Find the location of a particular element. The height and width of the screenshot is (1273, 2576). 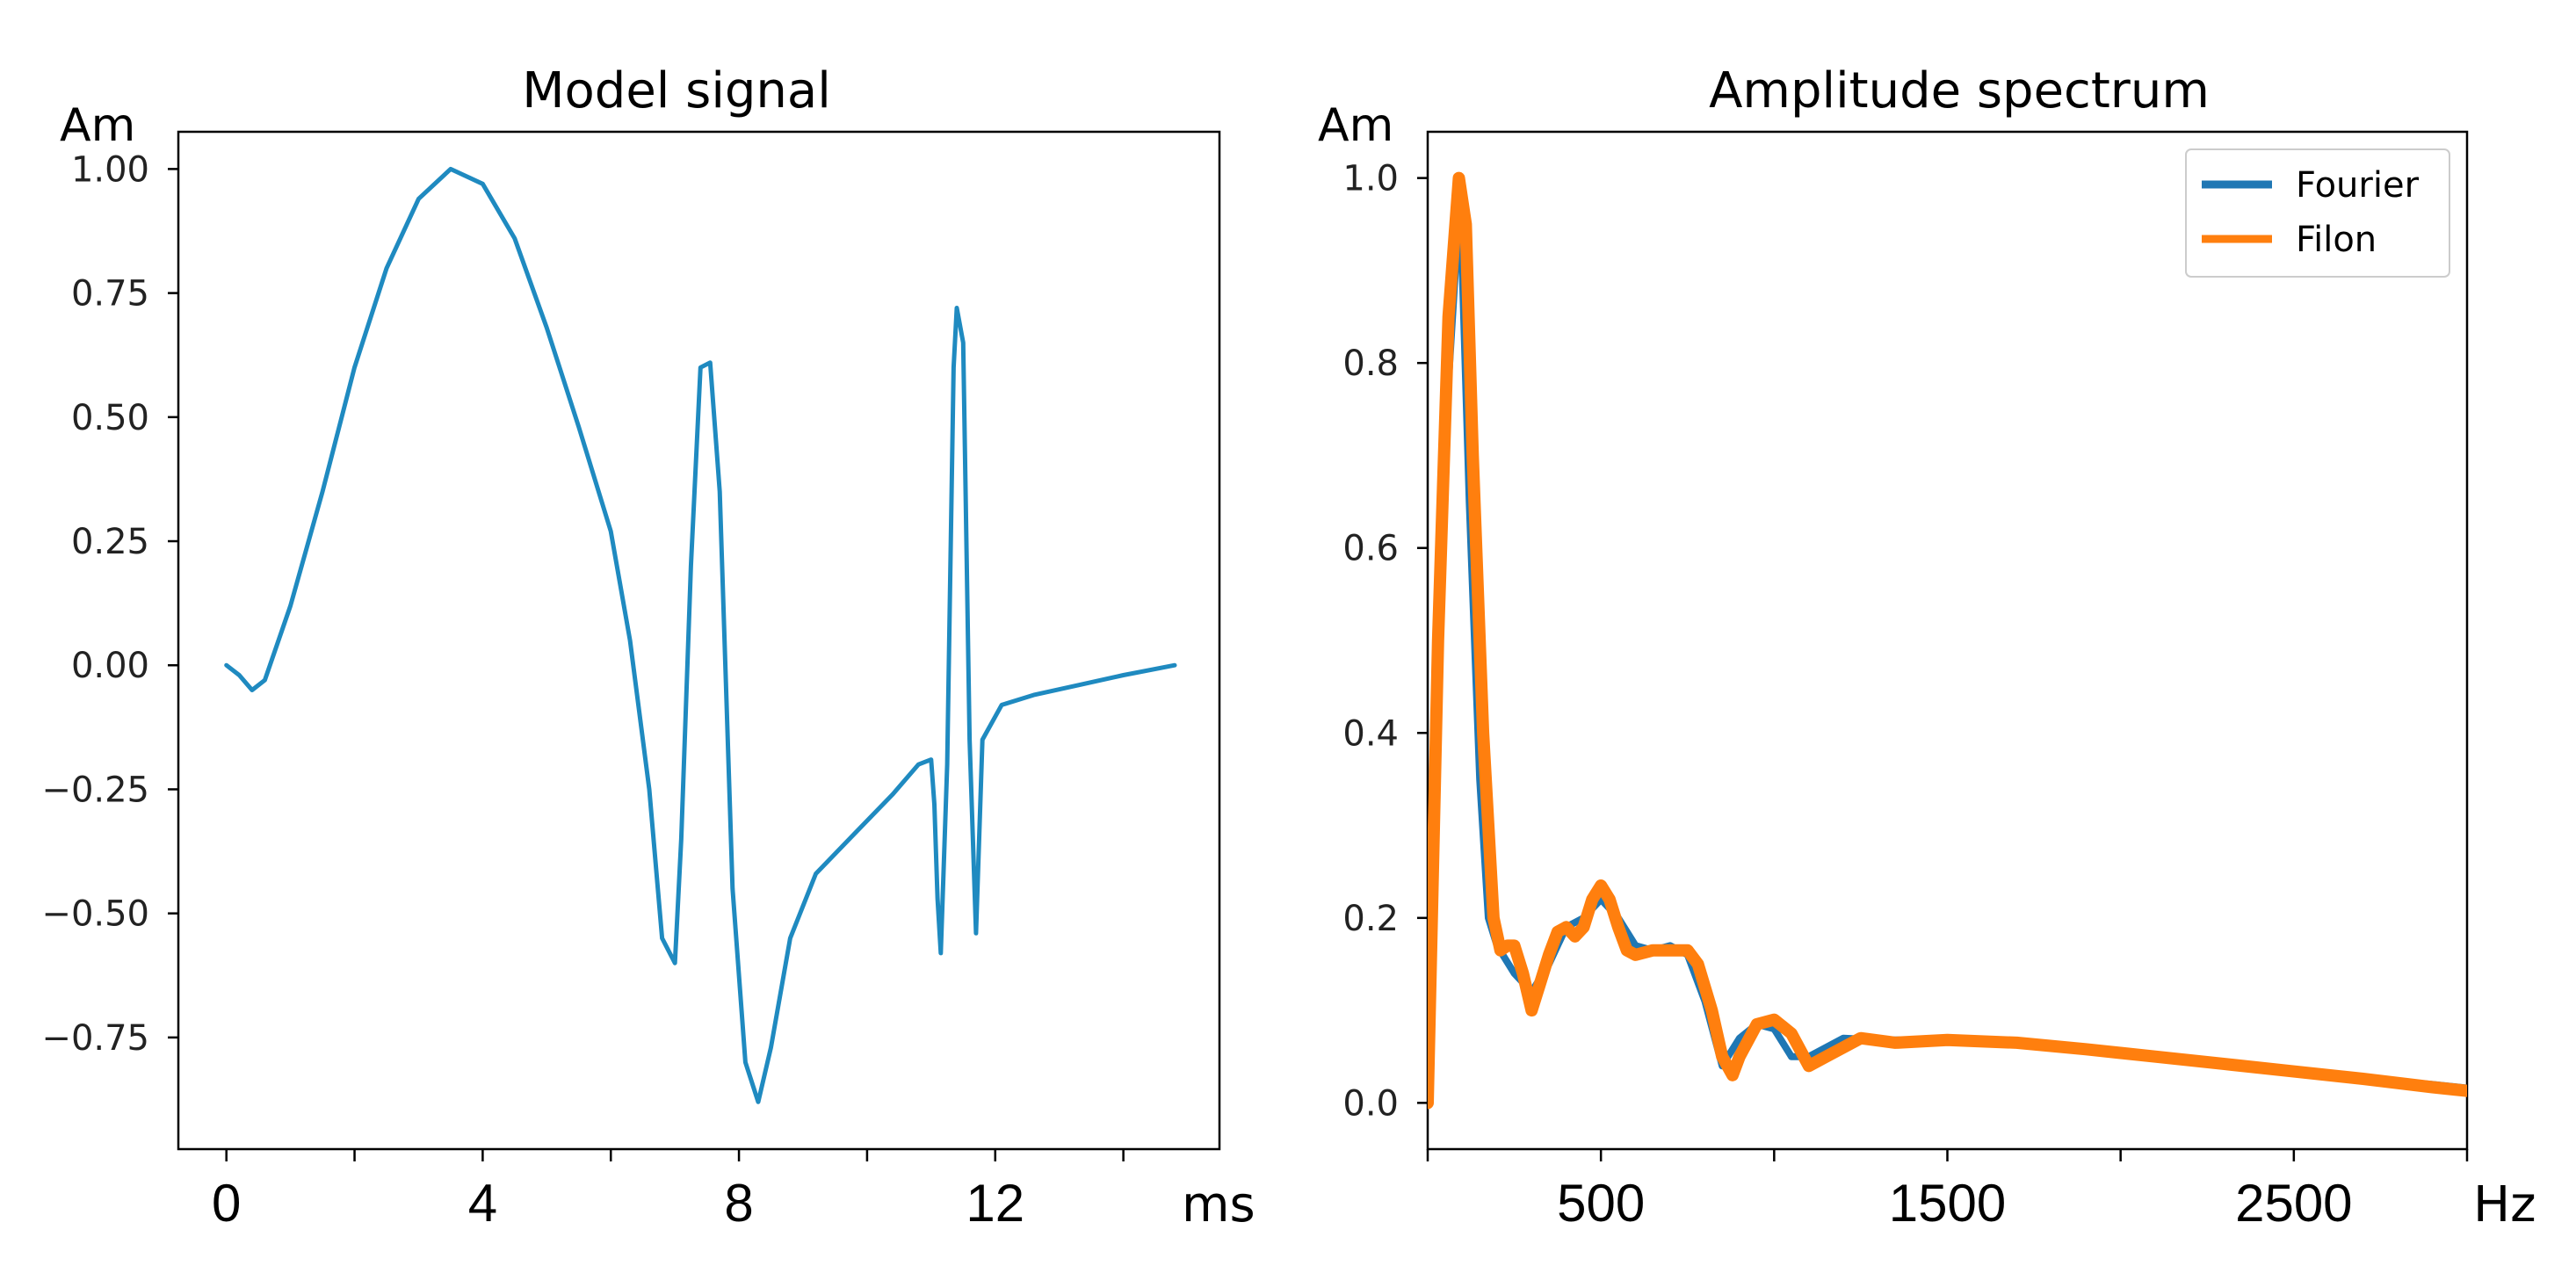

x-tick-label: 12 is located at coordinates (995, 1203).